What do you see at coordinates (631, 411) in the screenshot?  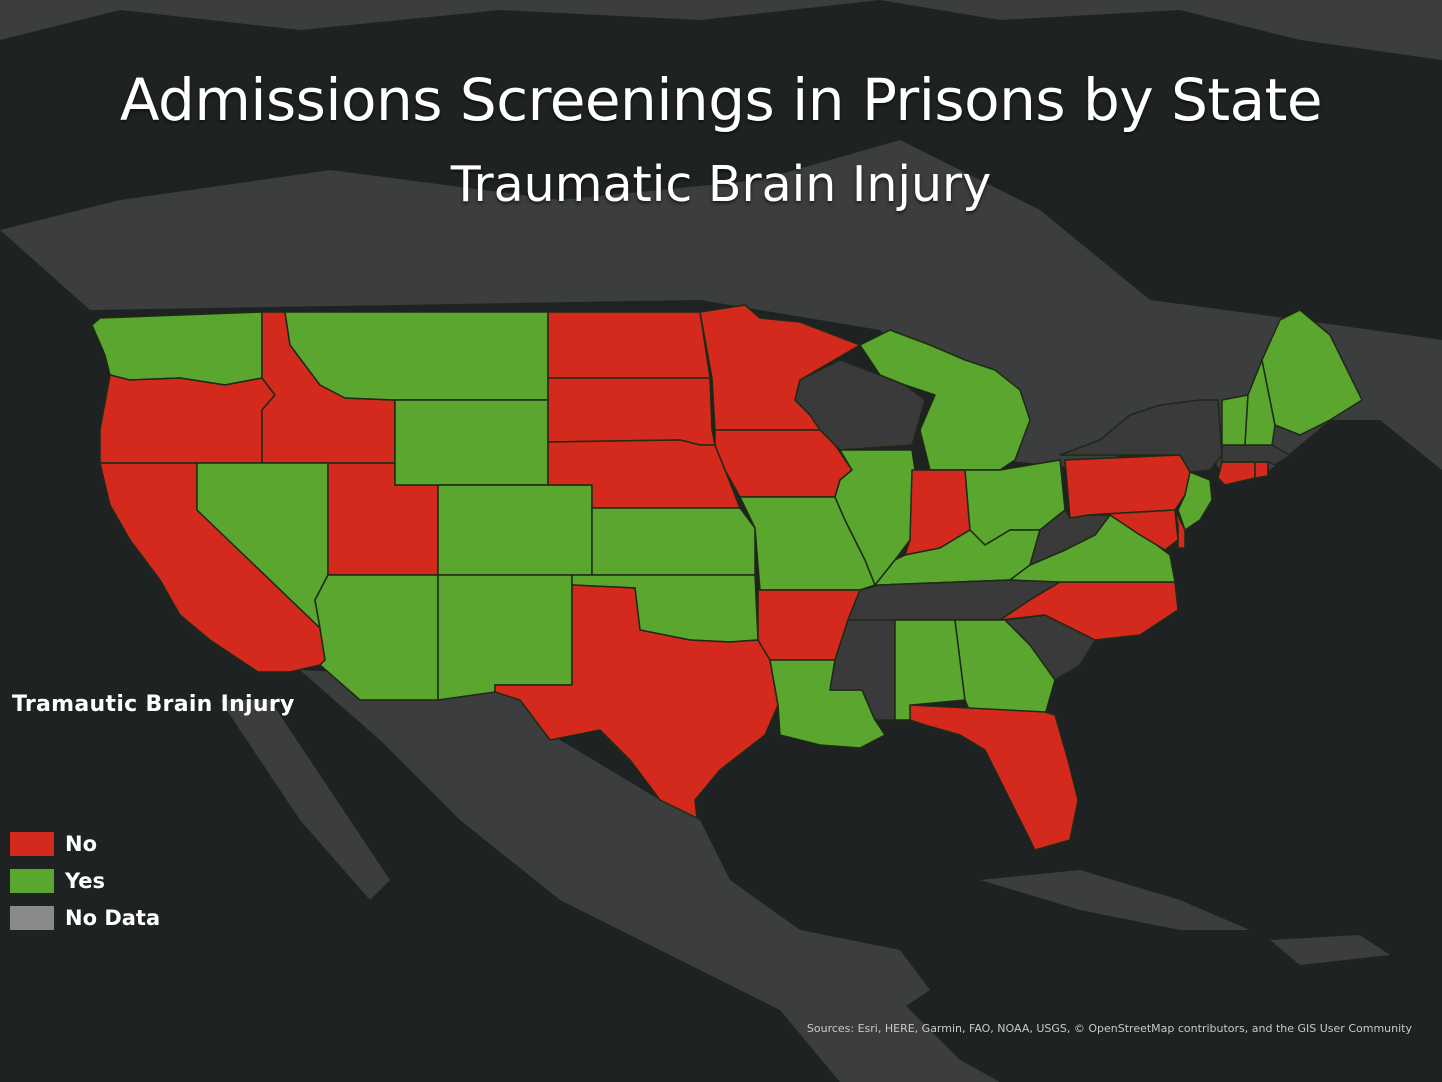 I see `state-south-dakota` at bounding box center [631, 411].